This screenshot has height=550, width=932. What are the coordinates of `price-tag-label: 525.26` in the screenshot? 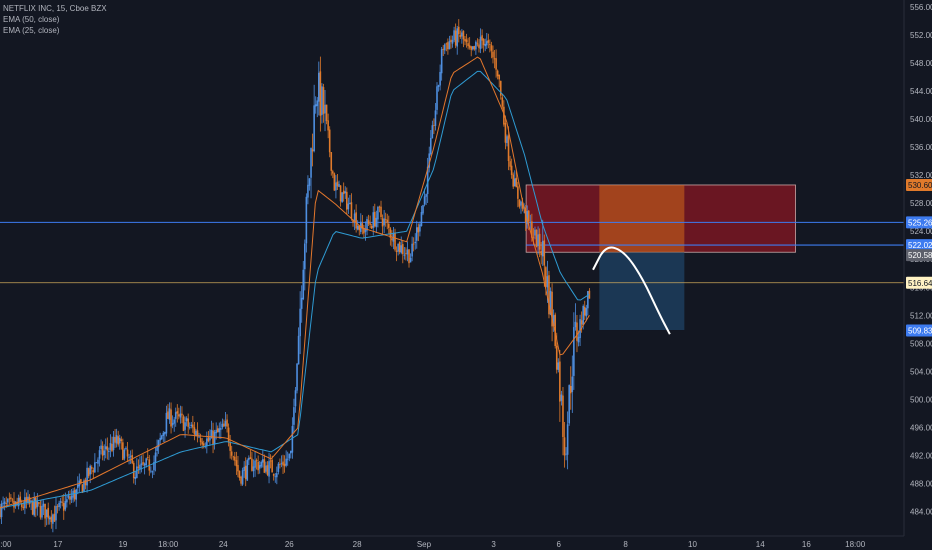 It's located at (920, 222).